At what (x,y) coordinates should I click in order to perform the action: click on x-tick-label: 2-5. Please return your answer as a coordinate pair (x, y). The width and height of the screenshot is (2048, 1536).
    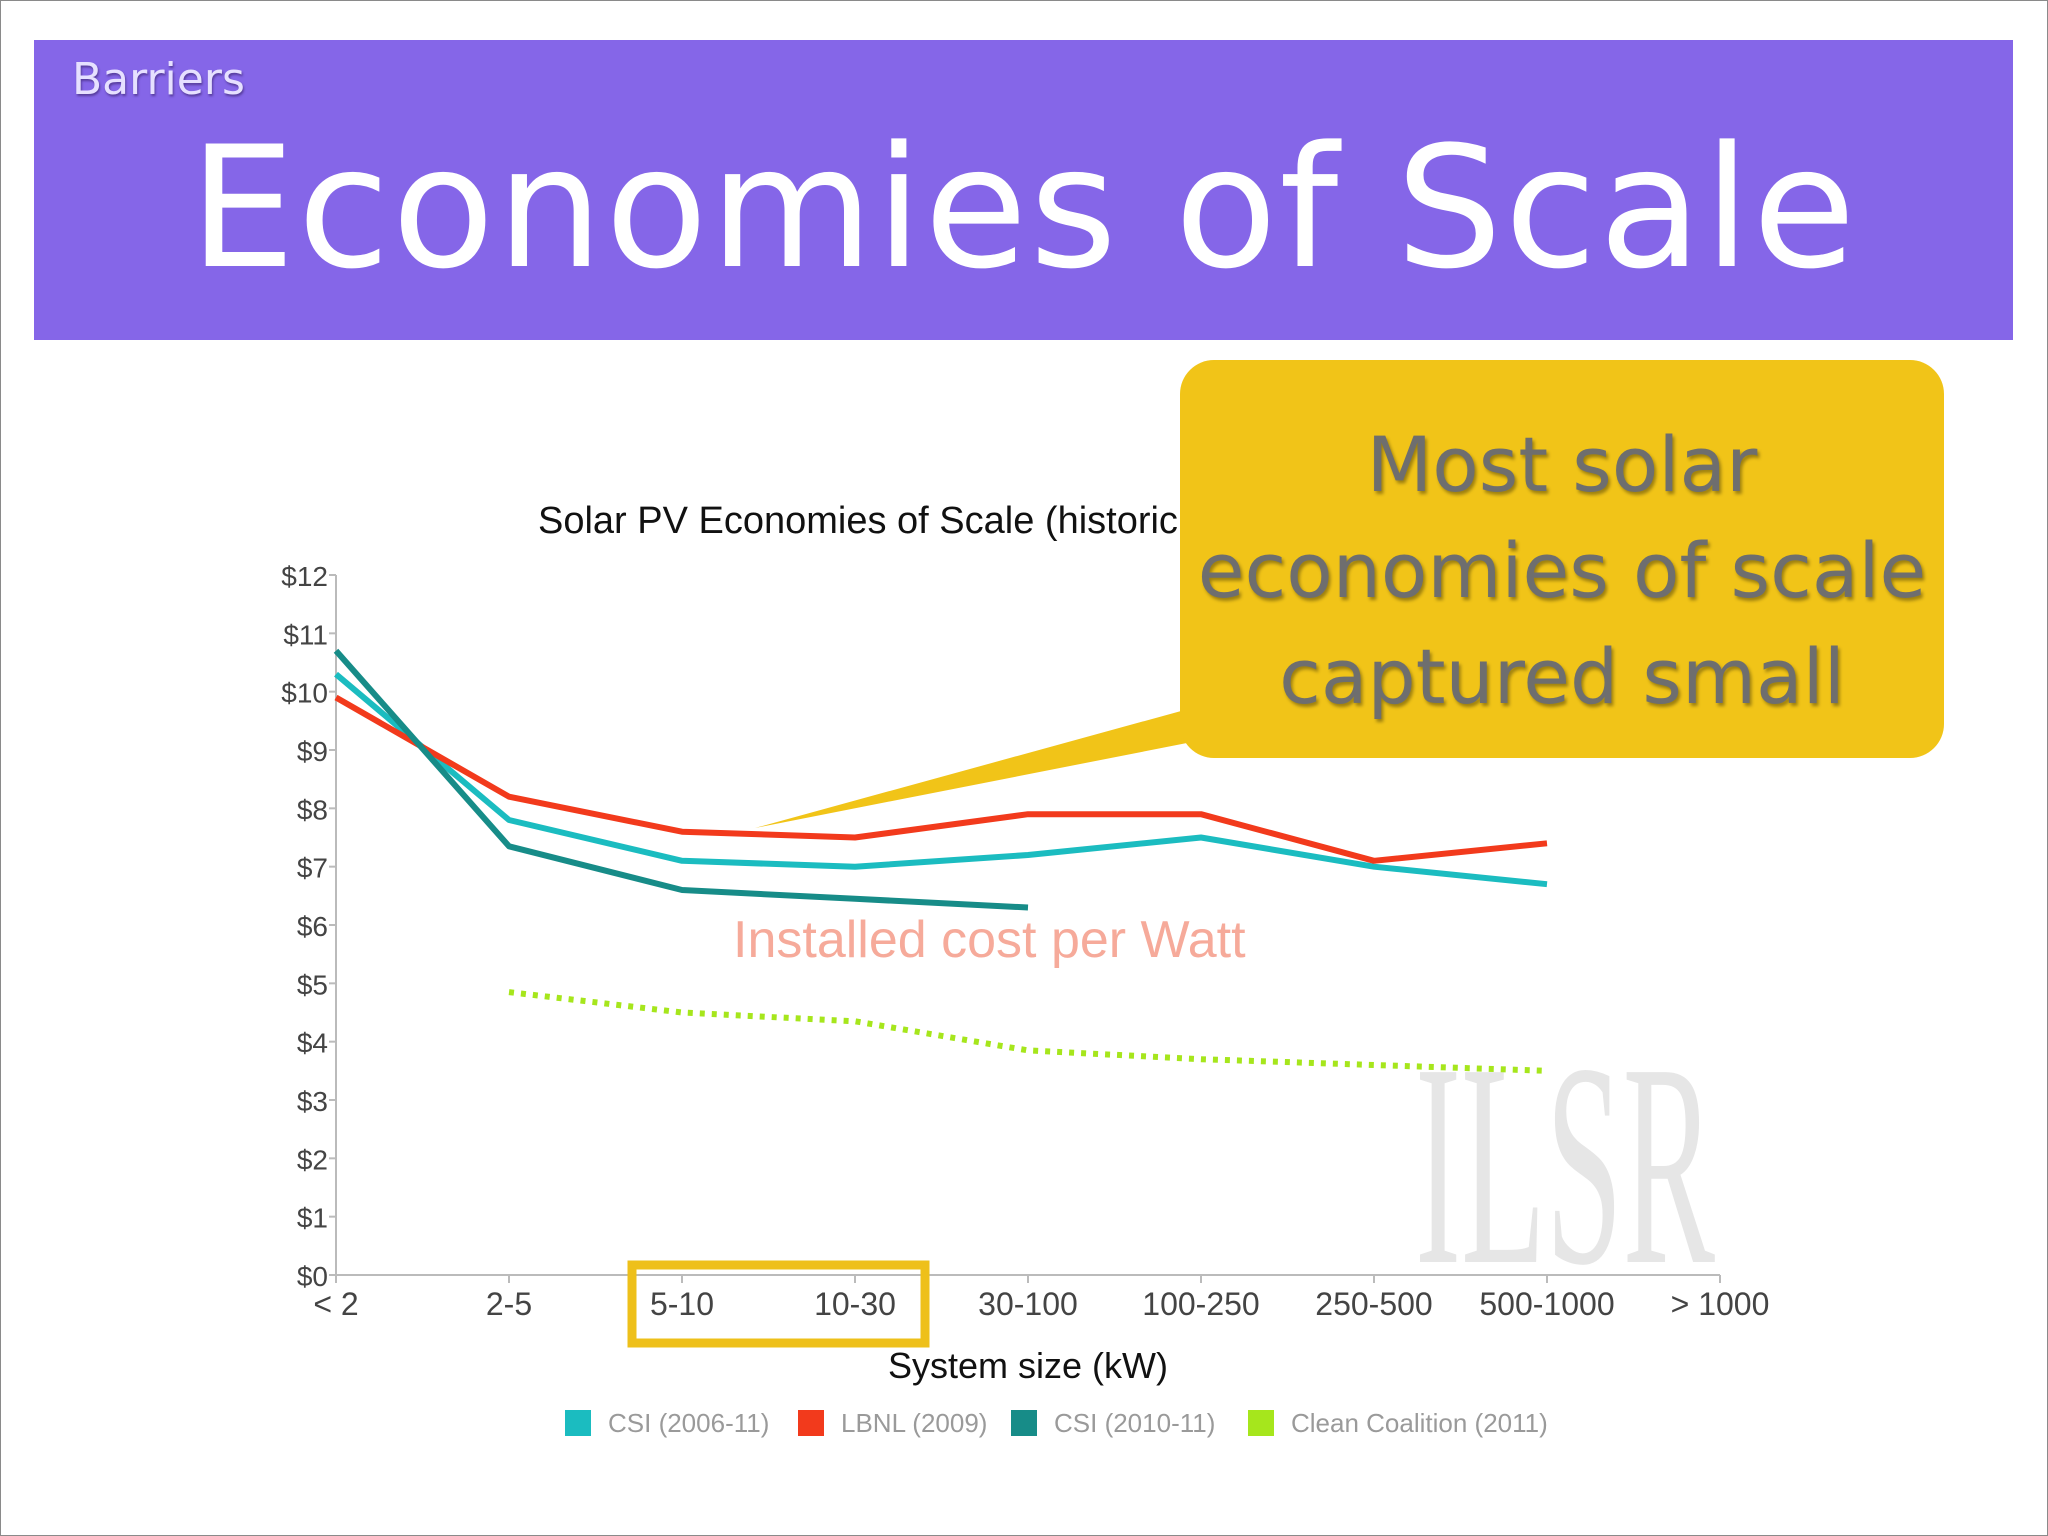
    Looking at the image, I should click on (509, 1304).